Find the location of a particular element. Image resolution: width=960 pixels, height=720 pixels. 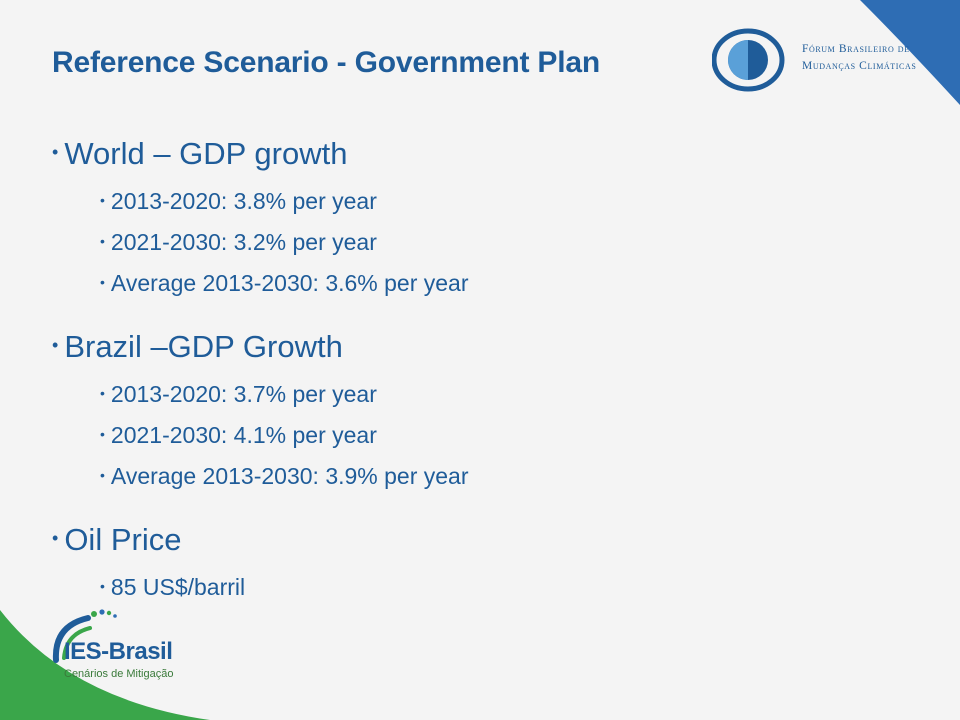

ies-brasil-logo: IES-Brasil Cenários de Mitigação is located at coordinates (114, 646).